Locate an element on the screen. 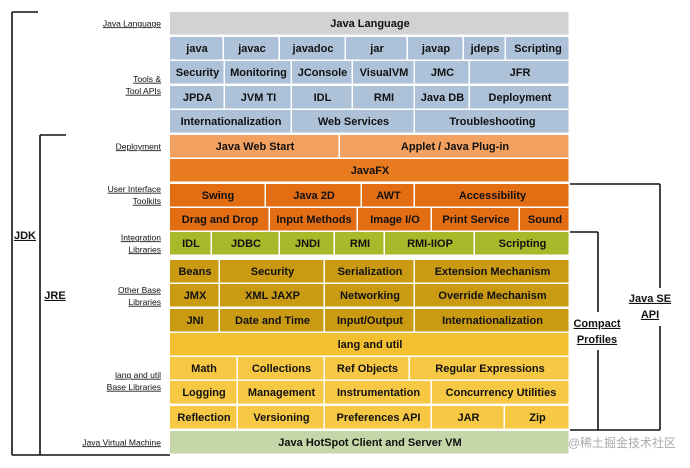  cell-label: Deployment is located at coordinates (520, 98).